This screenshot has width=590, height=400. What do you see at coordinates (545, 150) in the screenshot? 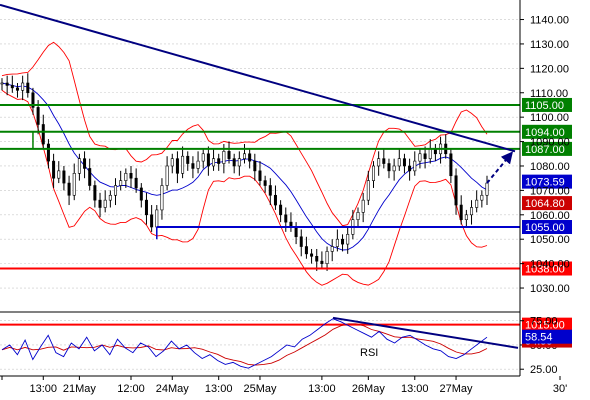
I see `level-tag: 1087.00` at bounding box center [545, 150].